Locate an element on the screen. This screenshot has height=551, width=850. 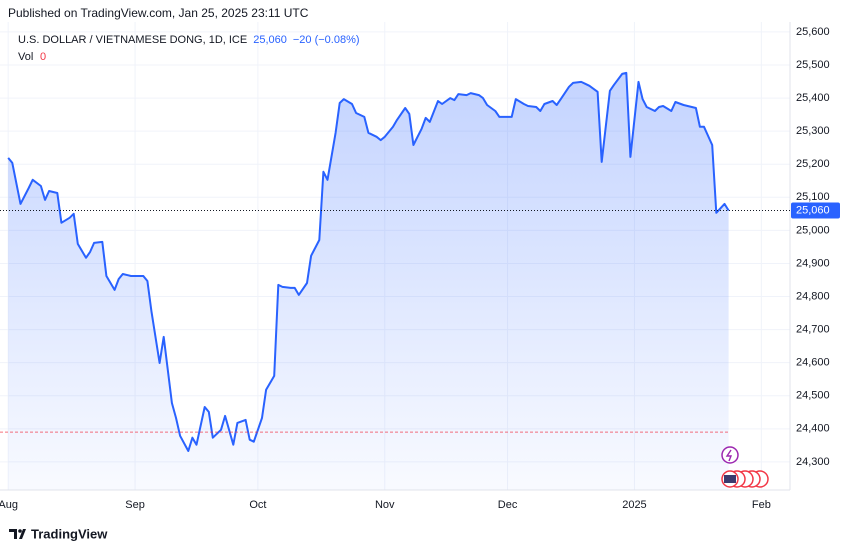
y-tick-label: 25,000 is located at coordinates (813, 230).